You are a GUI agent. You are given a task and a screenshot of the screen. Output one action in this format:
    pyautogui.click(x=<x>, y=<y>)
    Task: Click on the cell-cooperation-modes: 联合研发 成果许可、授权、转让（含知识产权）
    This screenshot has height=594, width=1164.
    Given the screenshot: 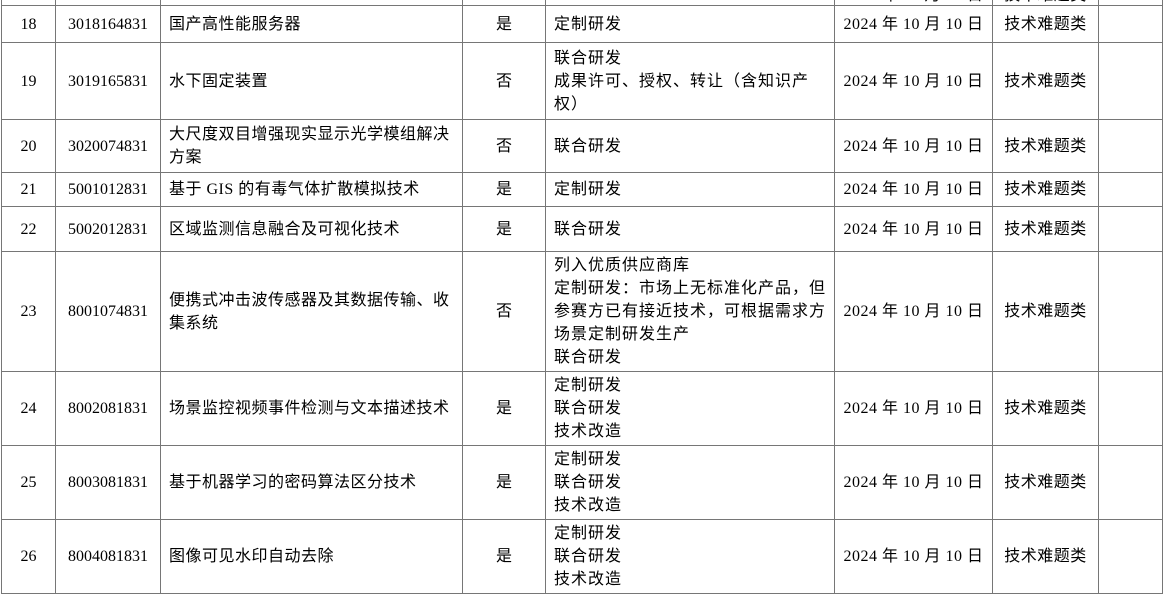 What is the action you would take?
    pyautogui.click(x=690, y=81)
    